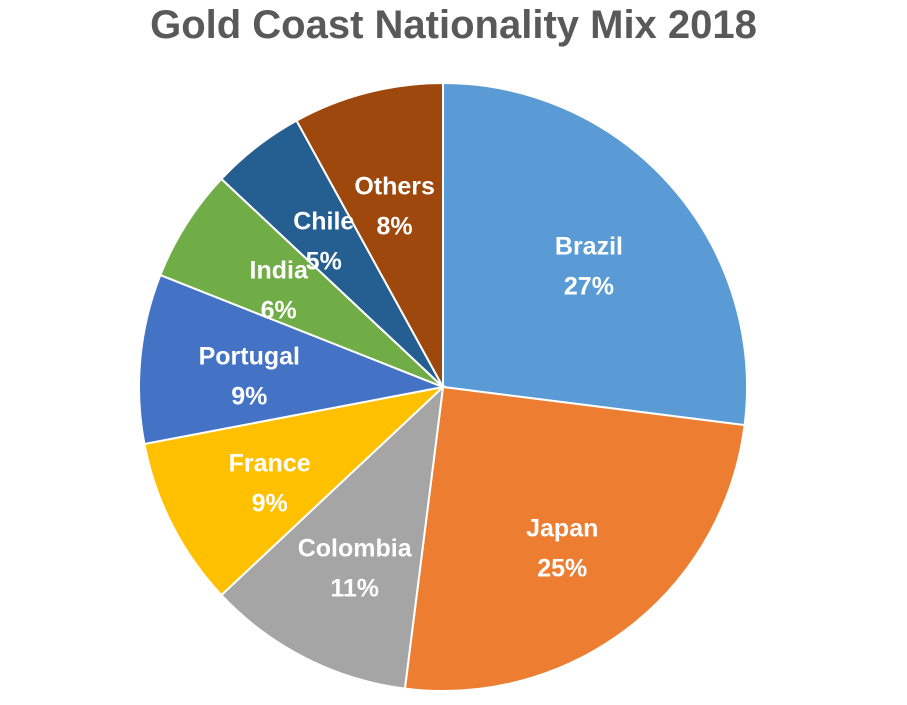 The height and width of the screenshot is (705, 907). I want to click on slice-label-others: Others 8%, so click(394, 207).